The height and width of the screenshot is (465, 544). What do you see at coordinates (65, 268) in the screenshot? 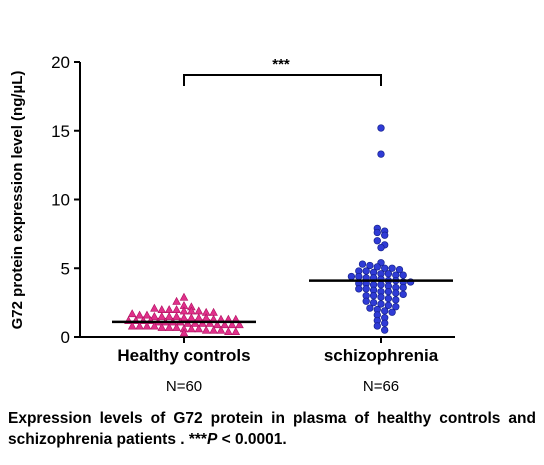
I see `y-tick-label: 5` at bounding box center [65, 268].